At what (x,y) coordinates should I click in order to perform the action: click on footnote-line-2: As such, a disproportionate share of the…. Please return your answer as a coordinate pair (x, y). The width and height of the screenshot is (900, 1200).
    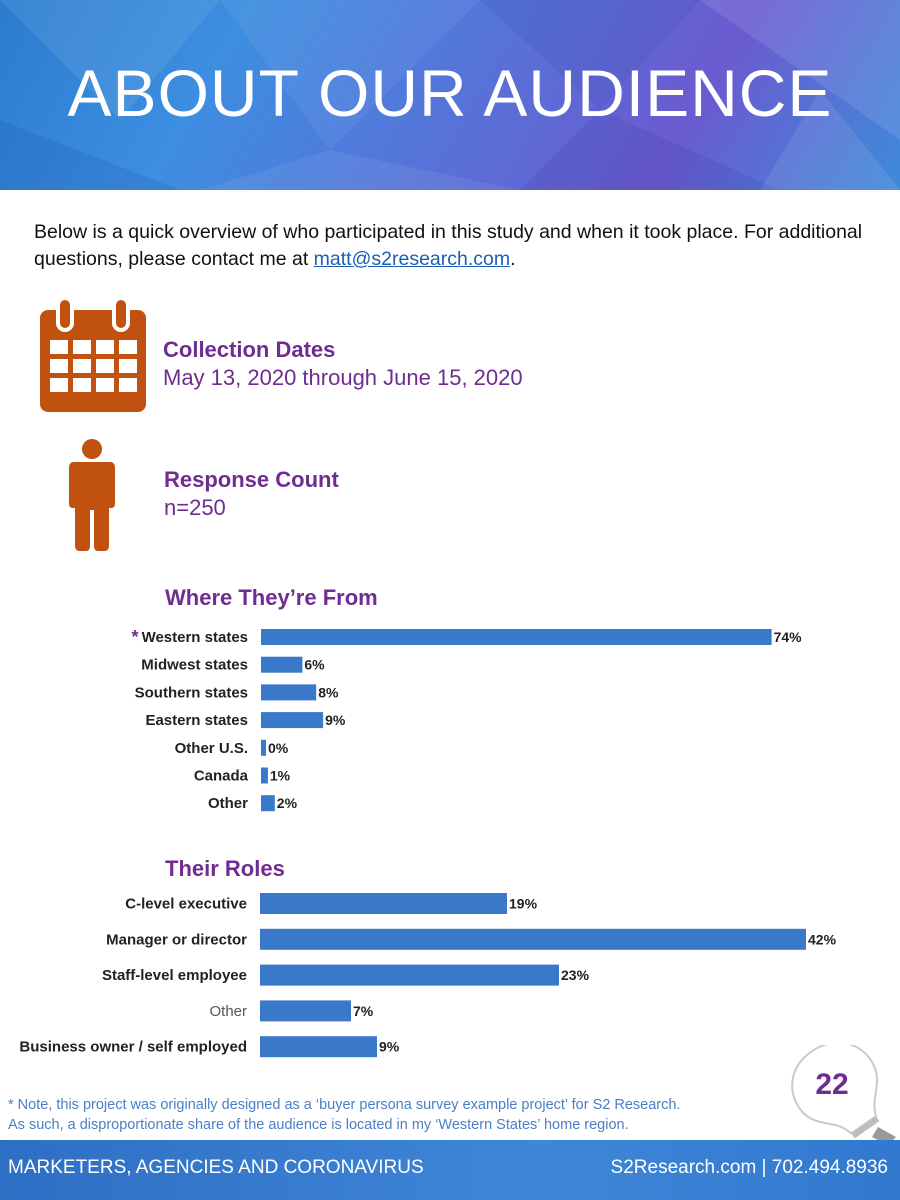
    Looking at the image, I should click on (318, 1125).